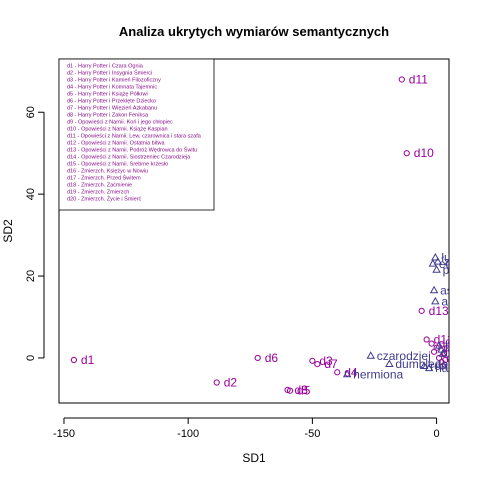 This screenshot has width=480, height=480. I want to click on document-label: d4, so click(351, 372).